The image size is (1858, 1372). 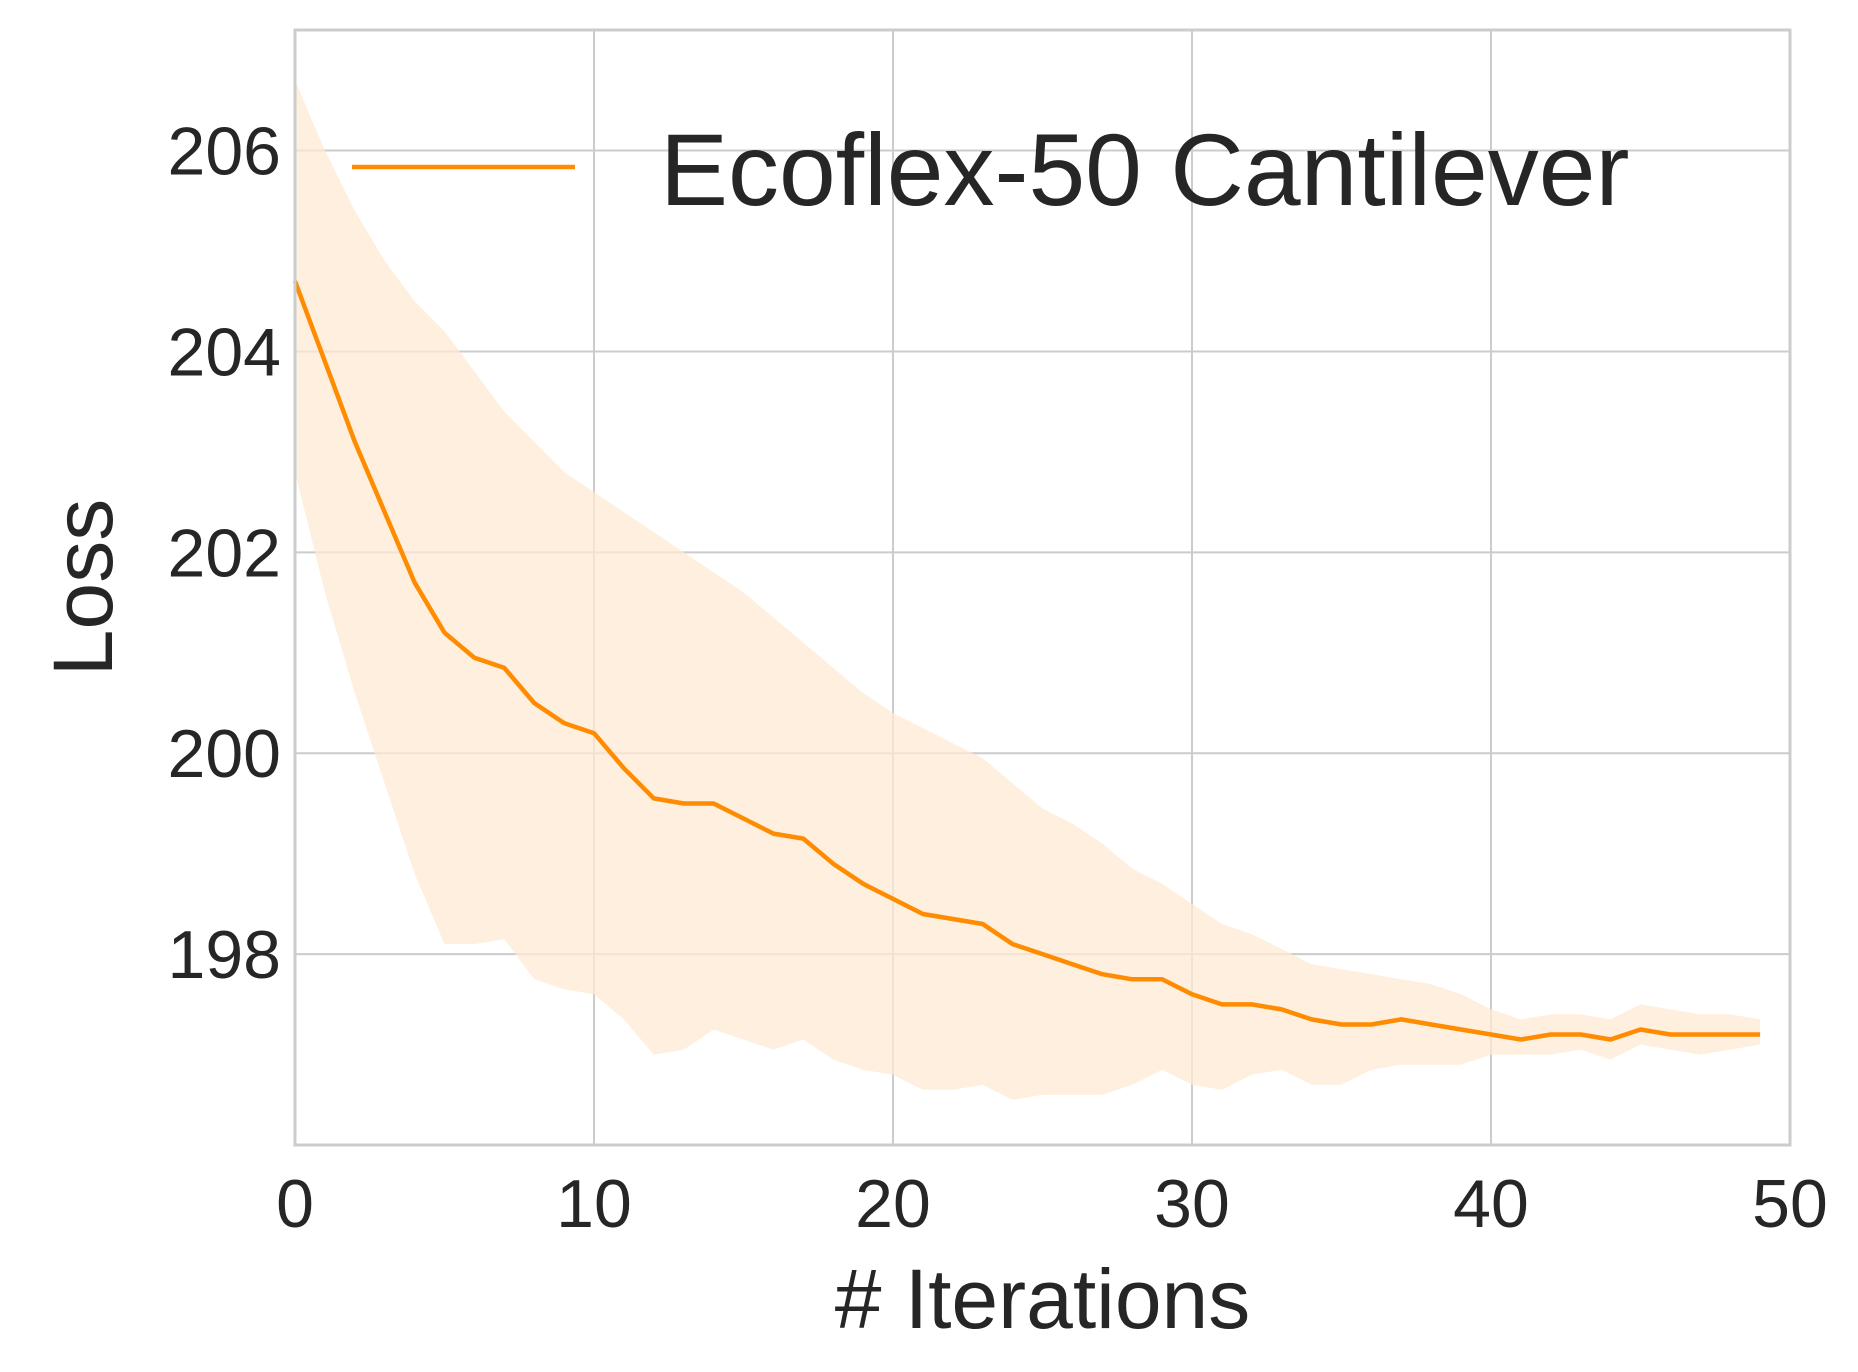 I want to click on x-tick-label: 50, so click(x=1790, y=1204).